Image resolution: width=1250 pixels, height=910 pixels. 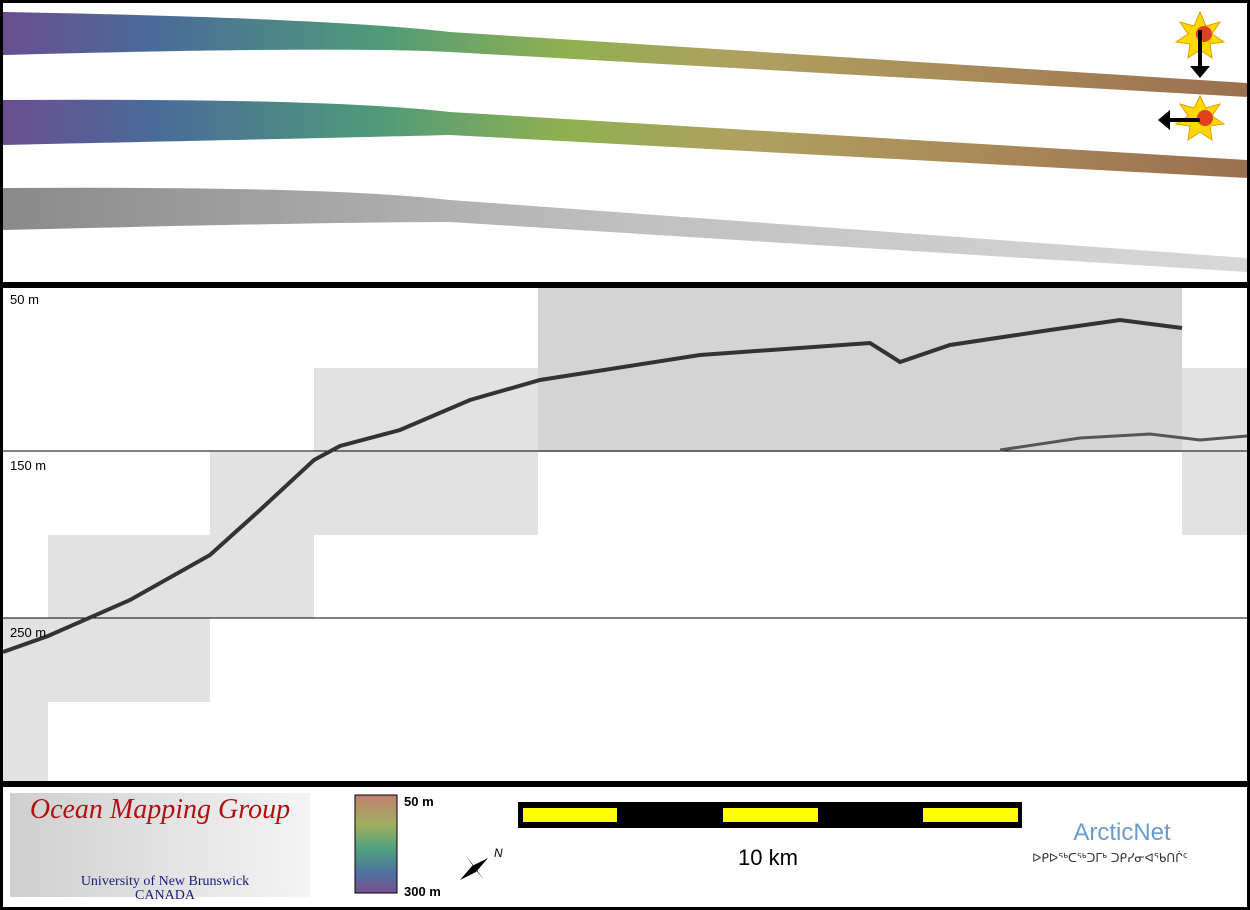 What do you see at coordinates (419, 801) in the screenshot?
I see `colorbar-label: 50 m` at bounding box center [419, 801].